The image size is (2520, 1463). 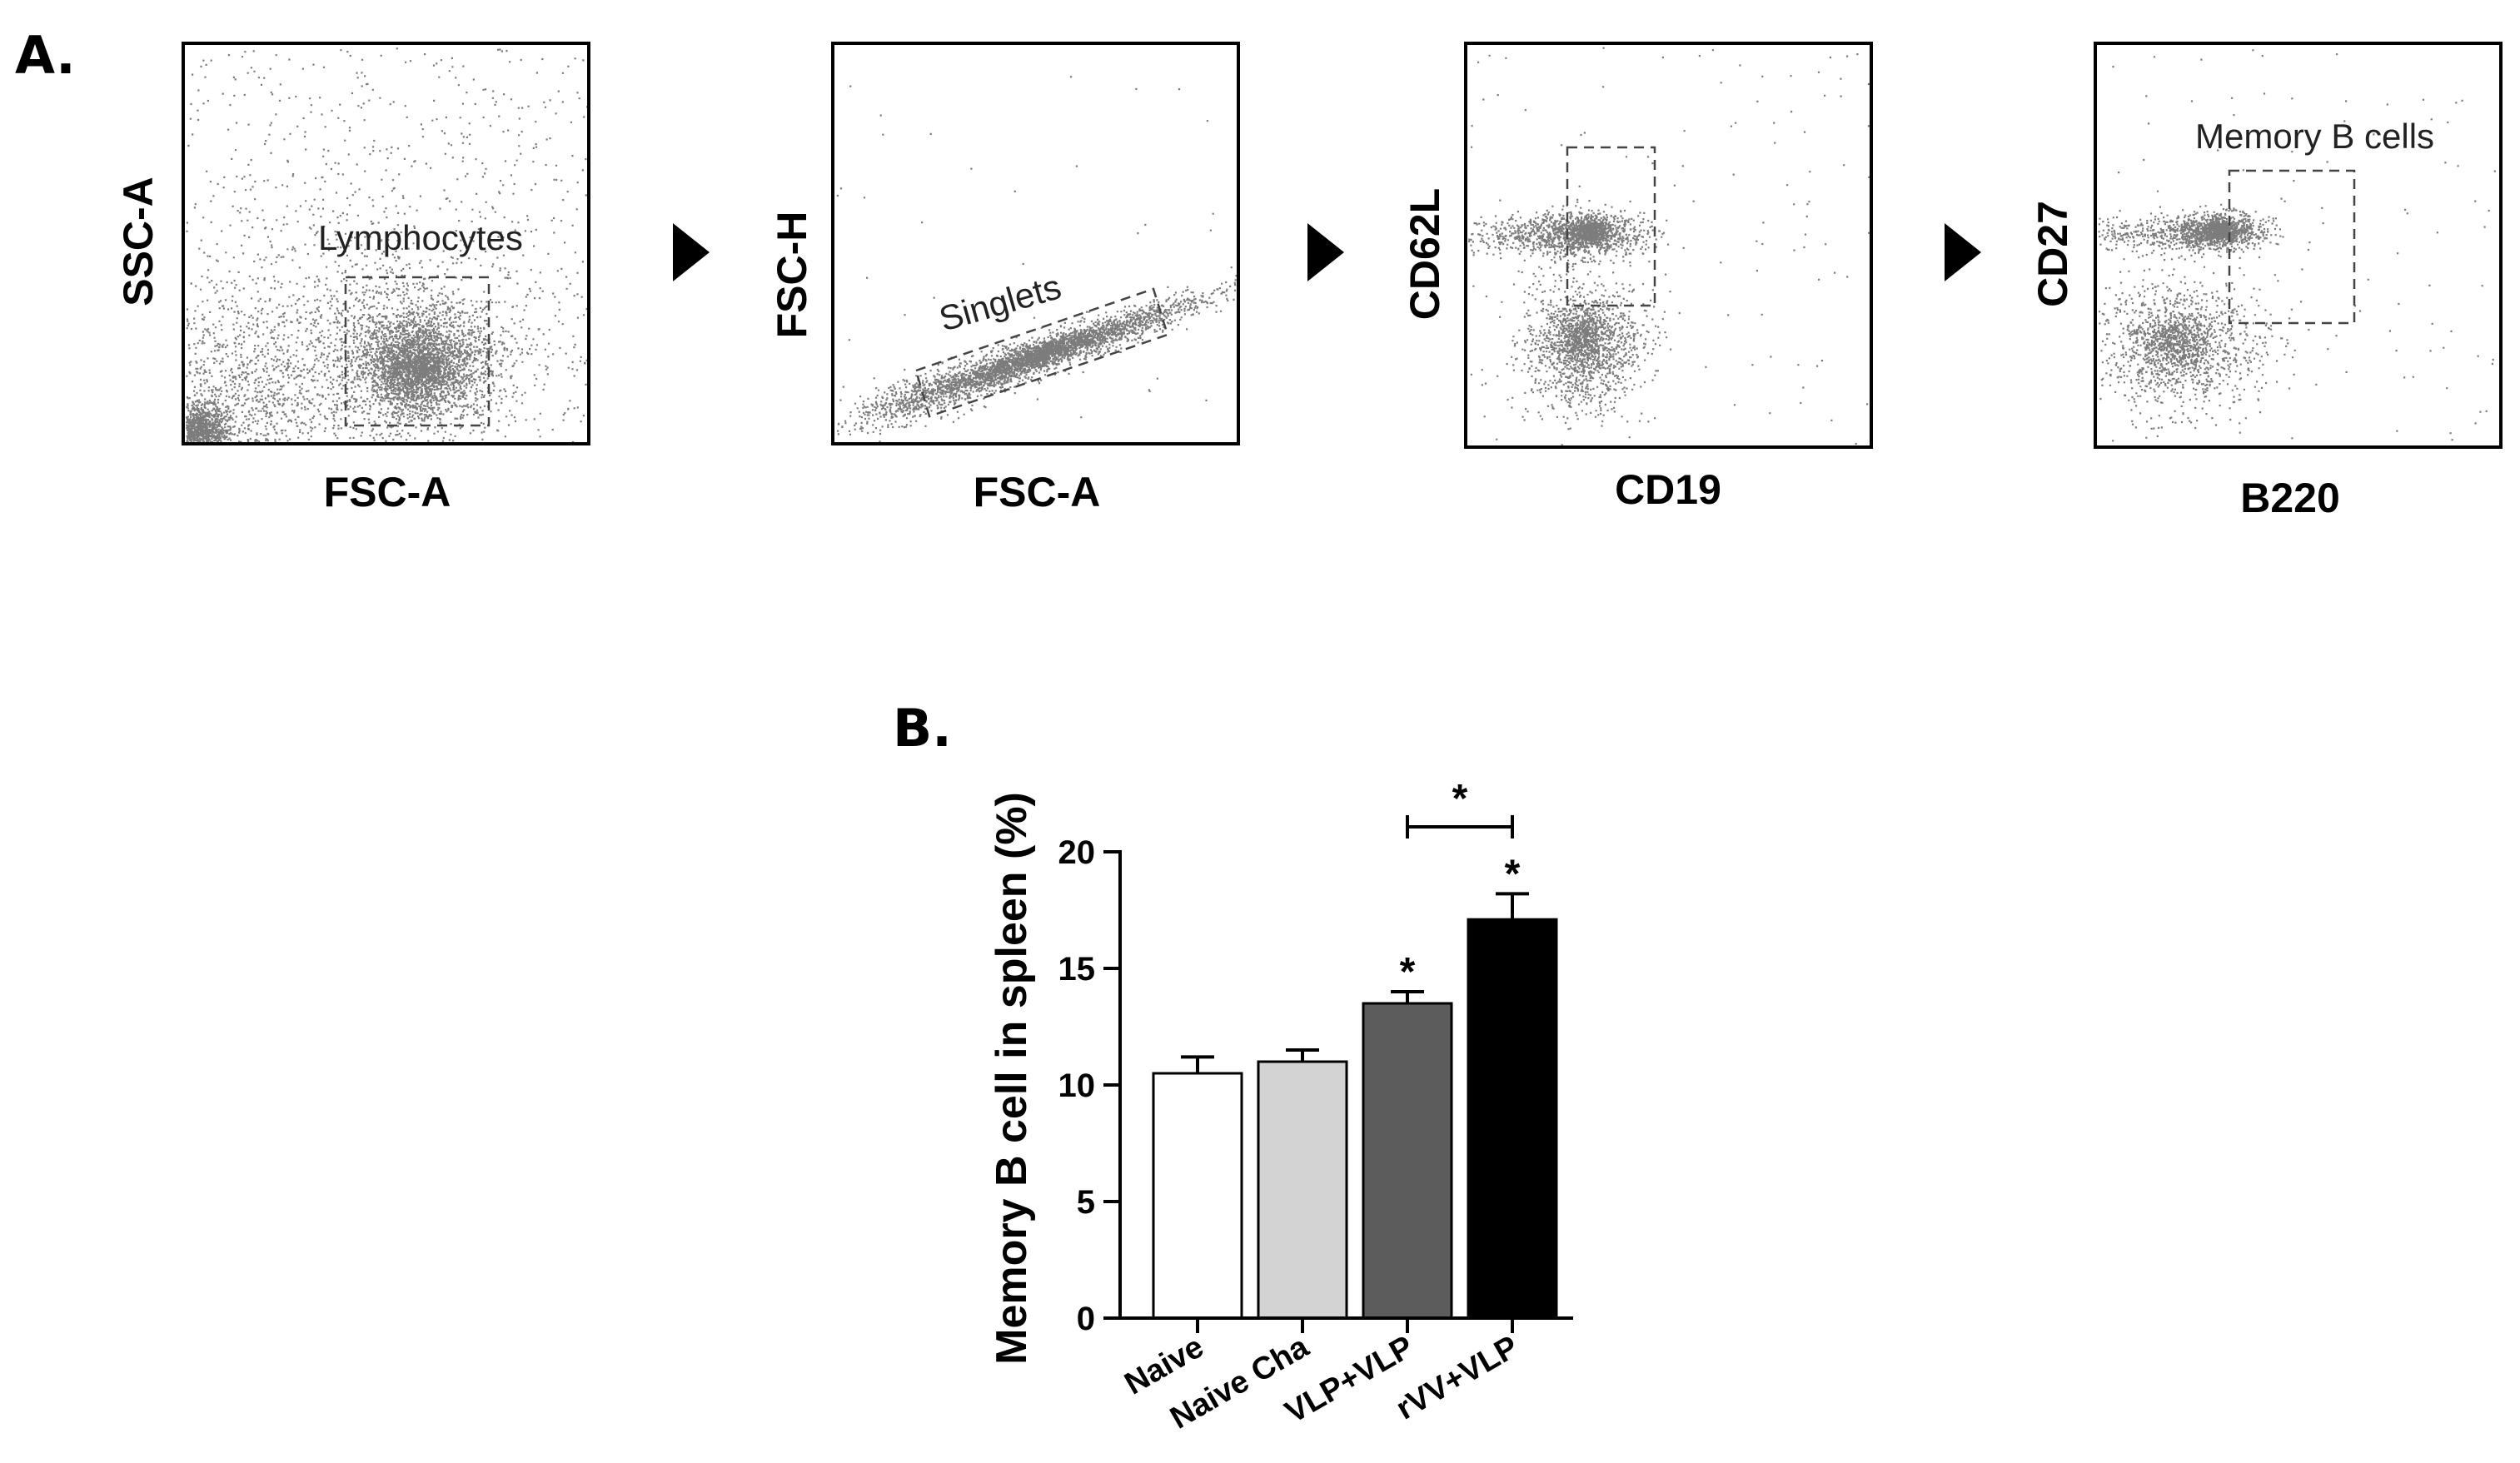 I want to click on y-axis-label: CD62L, so click(x=1425, y=254).